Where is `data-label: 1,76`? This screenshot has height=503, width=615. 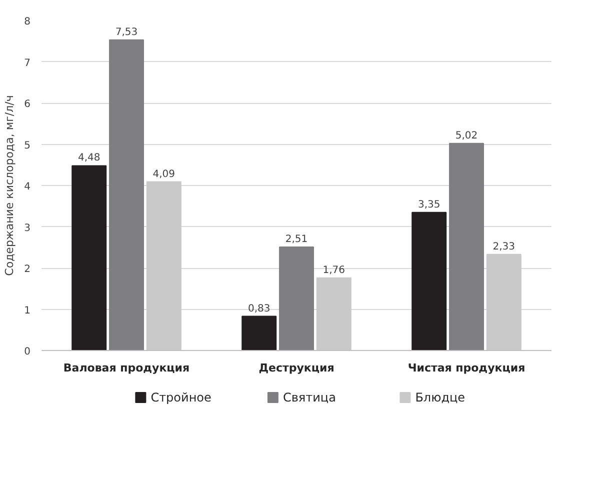
data-label: 1,76 is located at coordinates (334, 270).